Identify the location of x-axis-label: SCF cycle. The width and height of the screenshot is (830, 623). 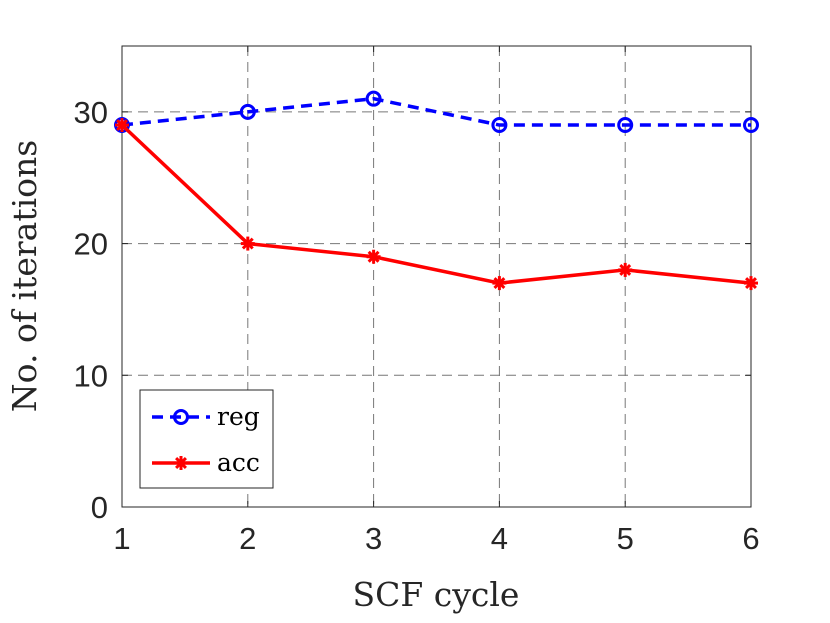
(436, 594).